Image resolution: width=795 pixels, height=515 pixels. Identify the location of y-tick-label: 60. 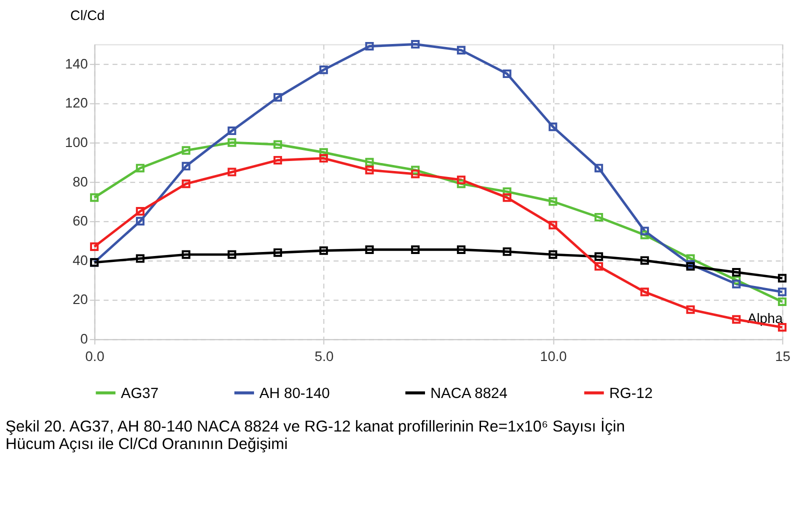
(80, 221).